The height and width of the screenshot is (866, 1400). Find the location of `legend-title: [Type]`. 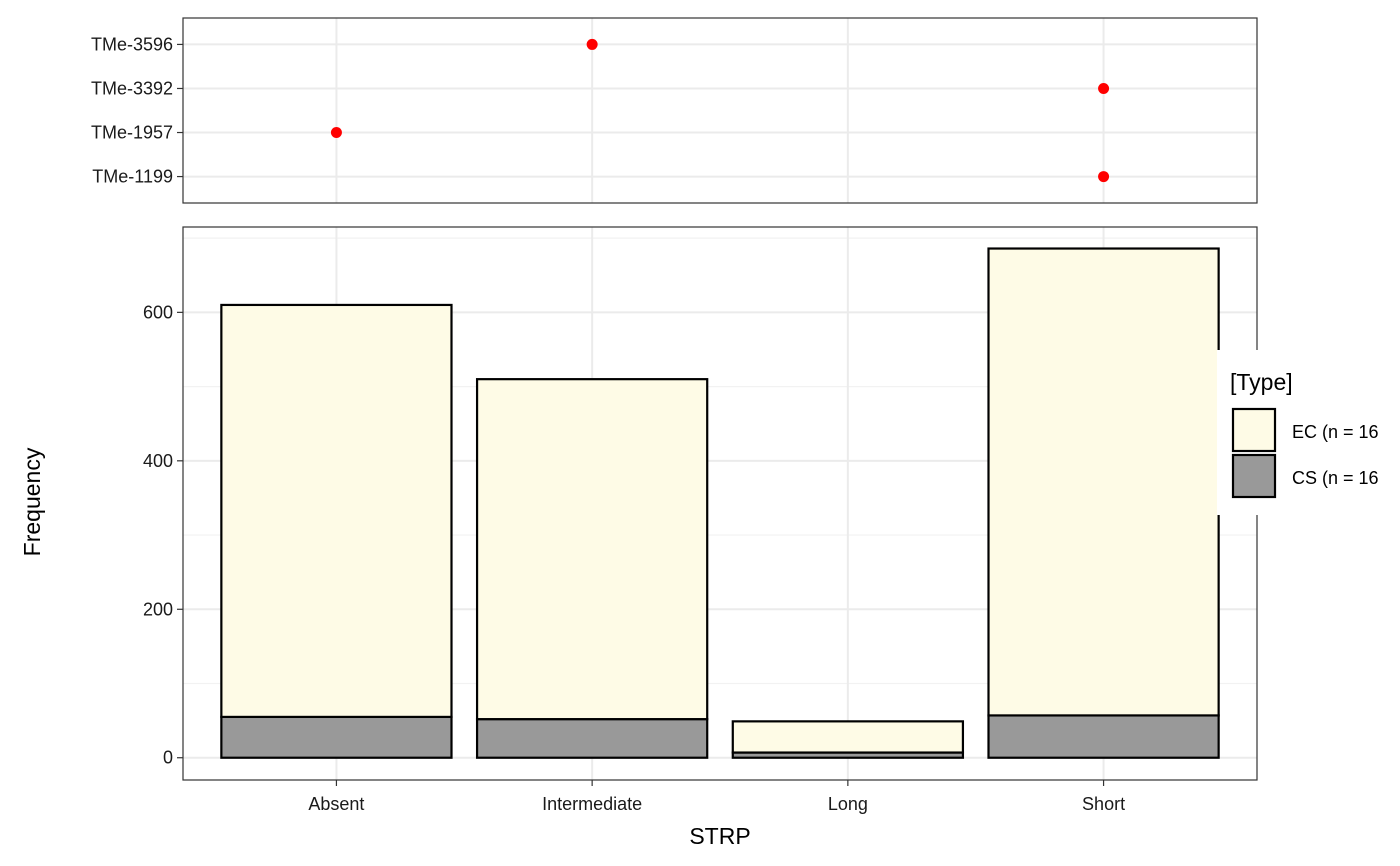

legend-title: [Type] is located at coordinates (1261, 382).